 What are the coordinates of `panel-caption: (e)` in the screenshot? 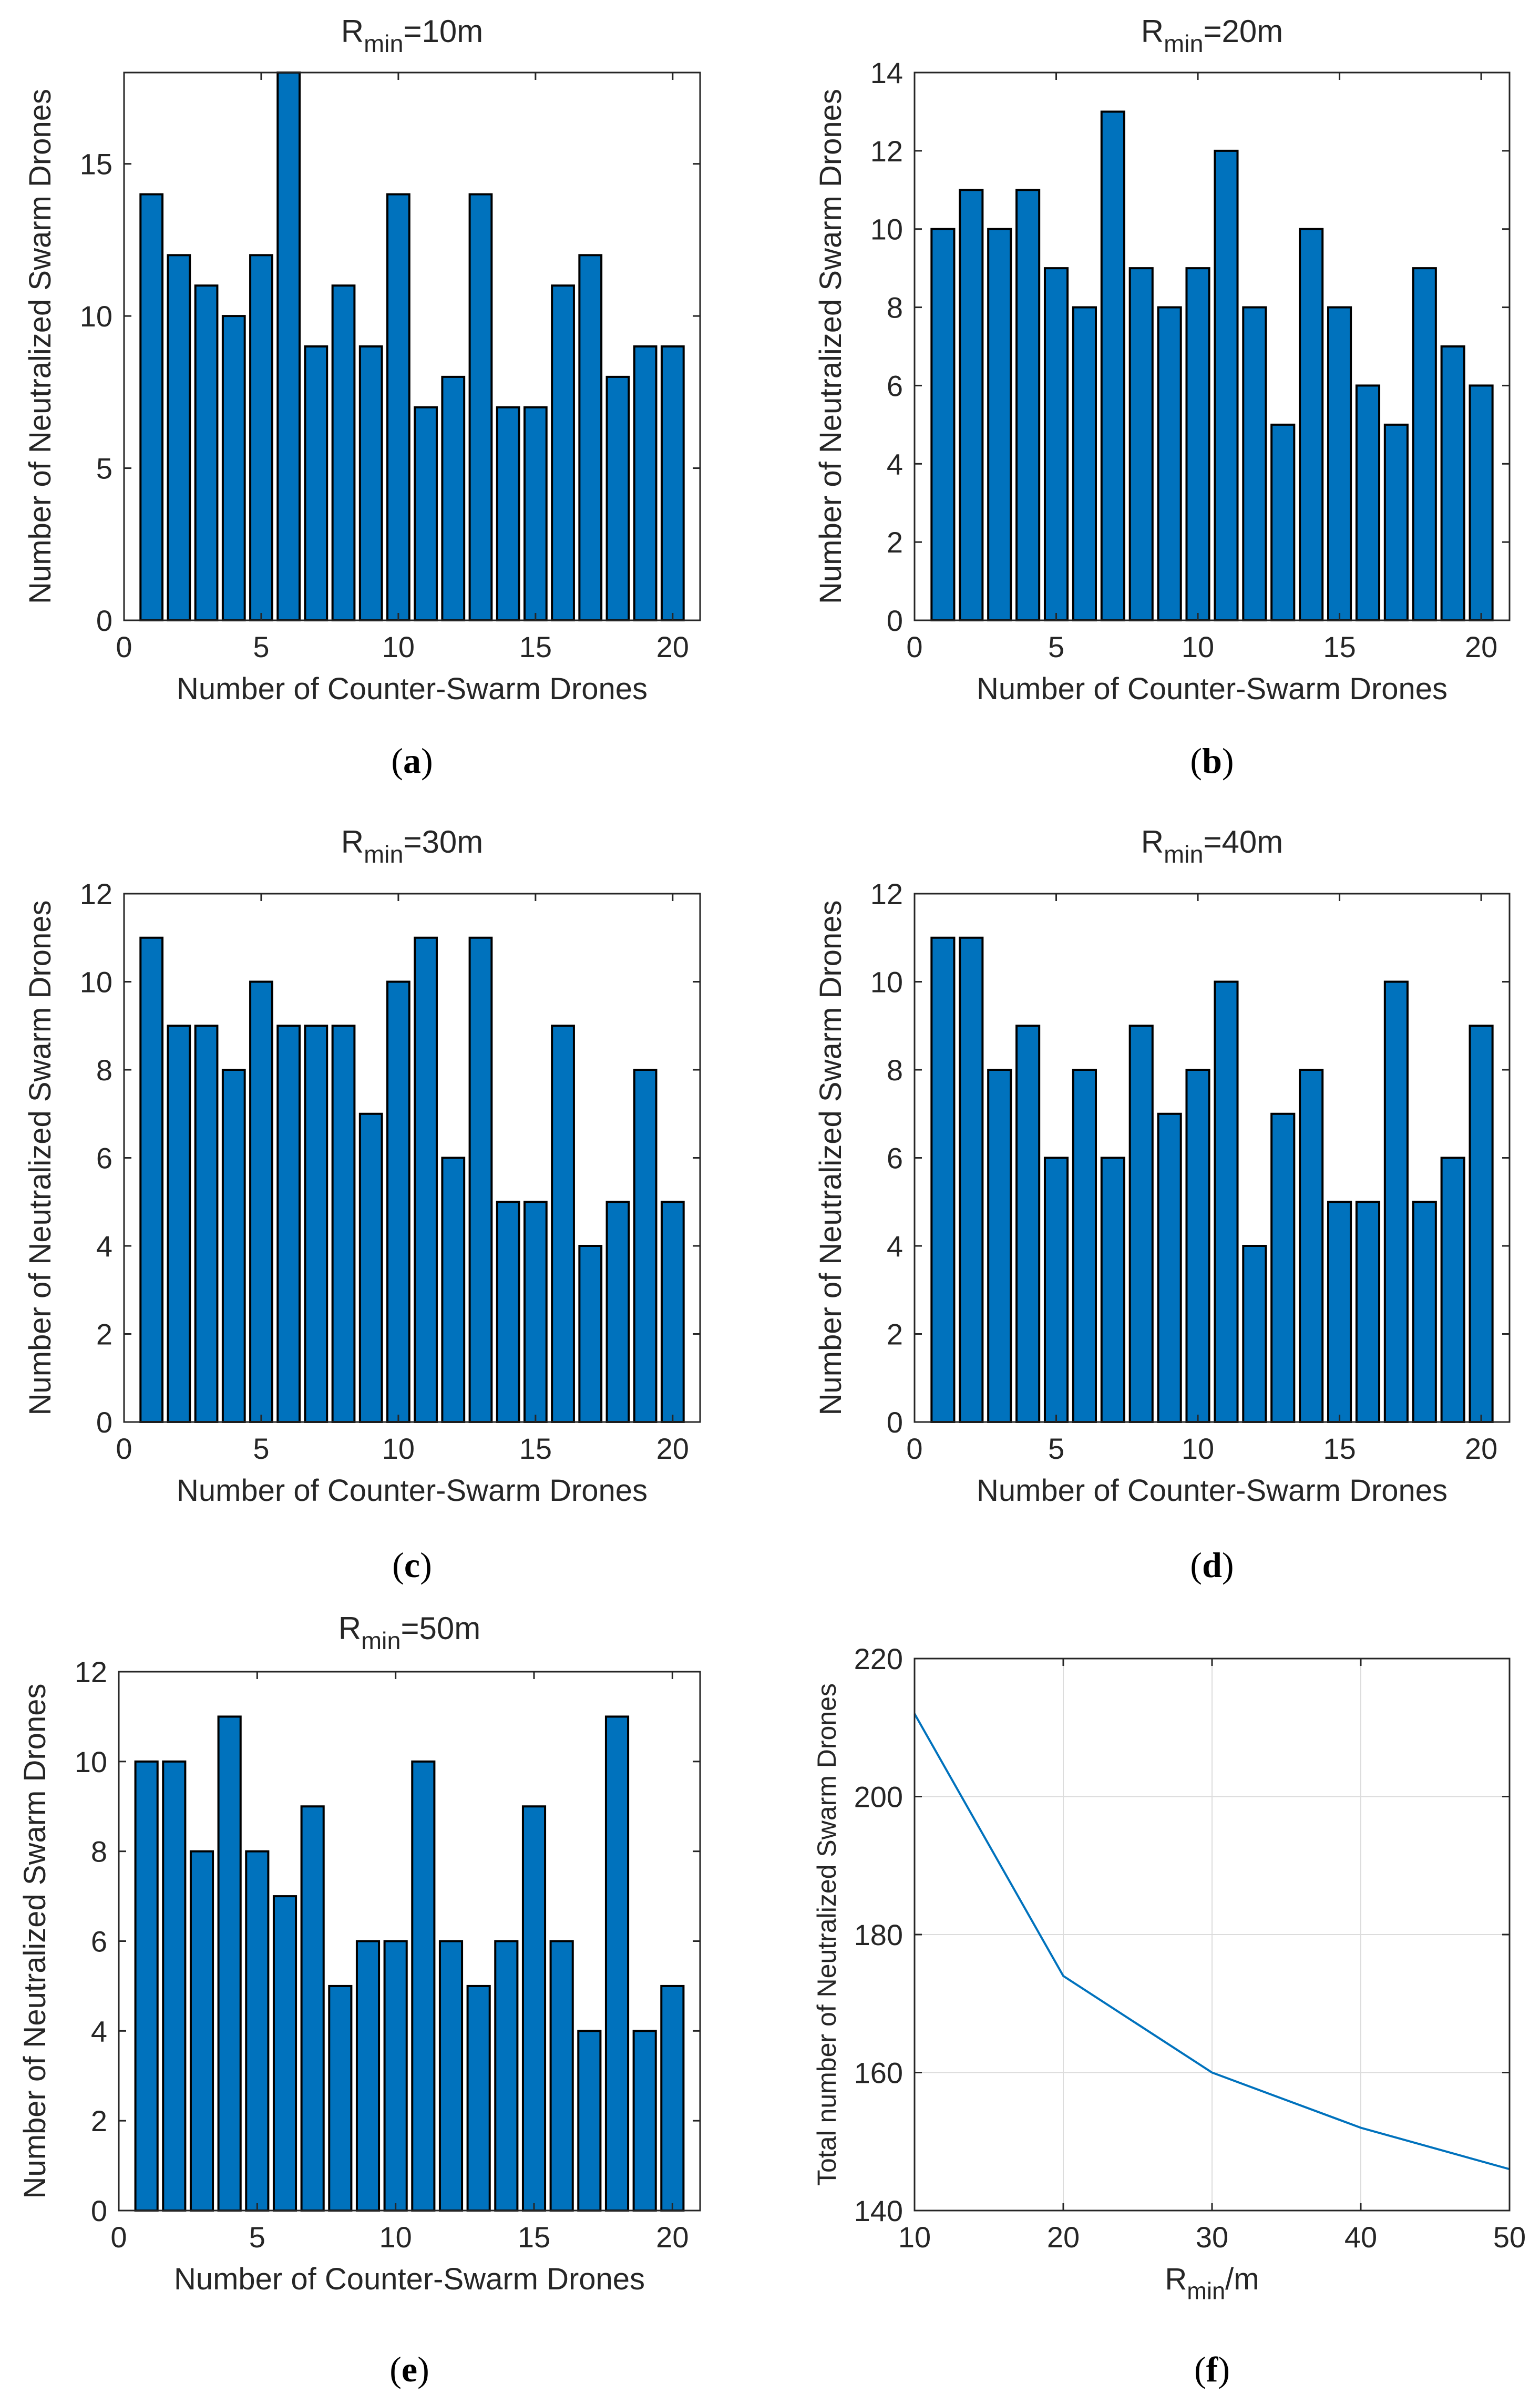 It's located at (409, 2369).